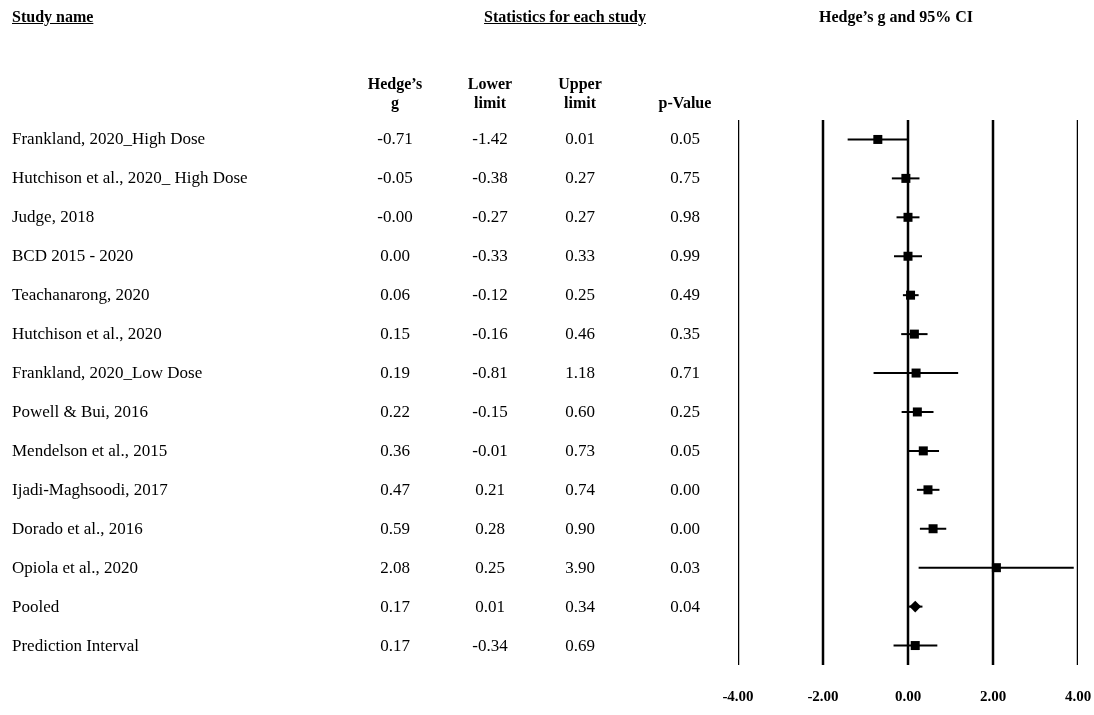 This screenshot has height=715, width=1094. I want to click on text: -0.05, so click(395, 178).